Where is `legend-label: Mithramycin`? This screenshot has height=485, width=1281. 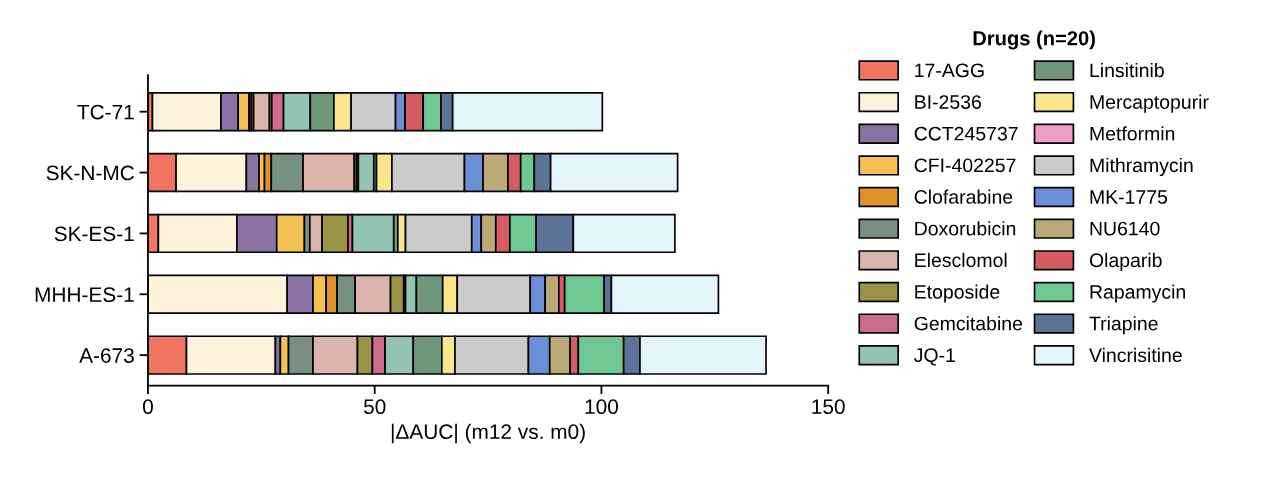
legend-label: Mithramycin is located at coordinates (1141, 167).